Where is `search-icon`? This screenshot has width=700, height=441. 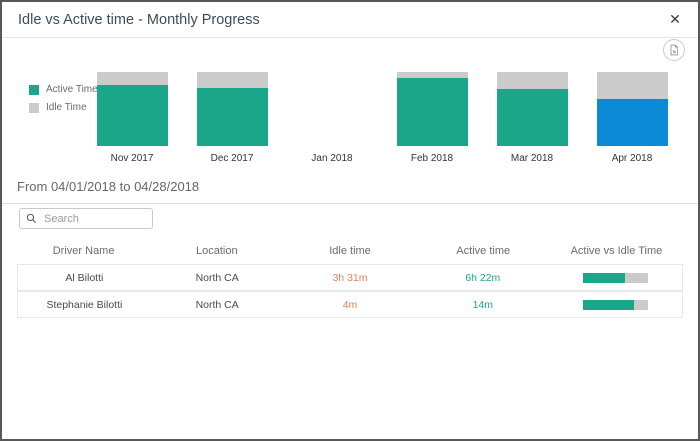
search-icon is located at coordinates (34, 218).